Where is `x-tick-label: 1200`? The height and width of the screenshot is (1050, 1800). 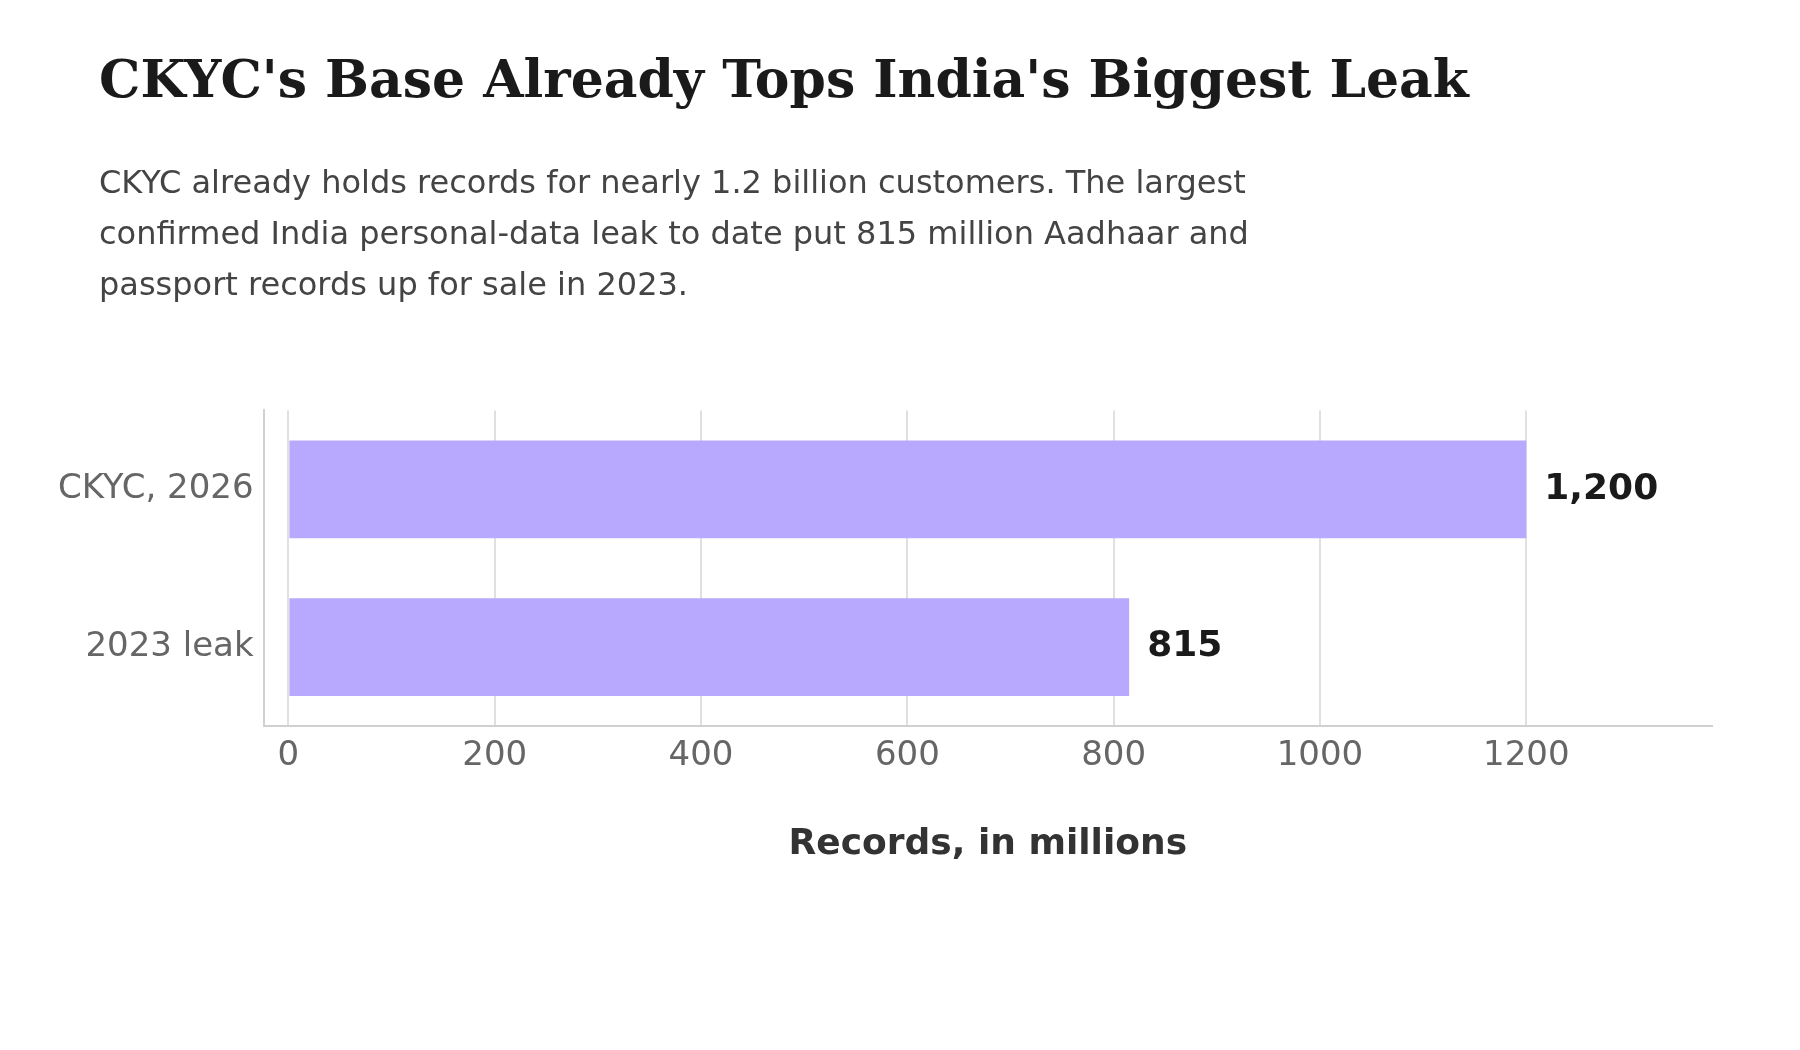 x-tick-label: 1200 is located at coordinates (1526, 753).